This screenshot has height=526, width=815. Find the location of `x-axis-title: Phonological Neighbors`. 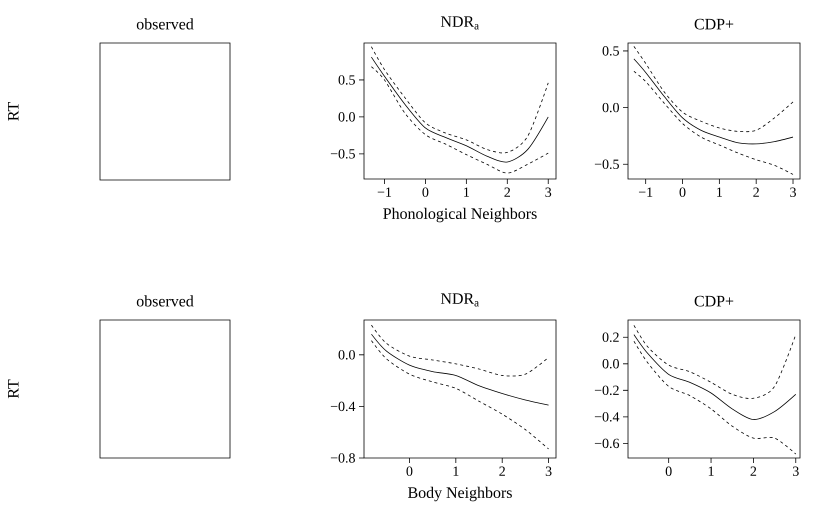

x-axis-title: Phonological Neighbors is located at coordinates (460, 215).